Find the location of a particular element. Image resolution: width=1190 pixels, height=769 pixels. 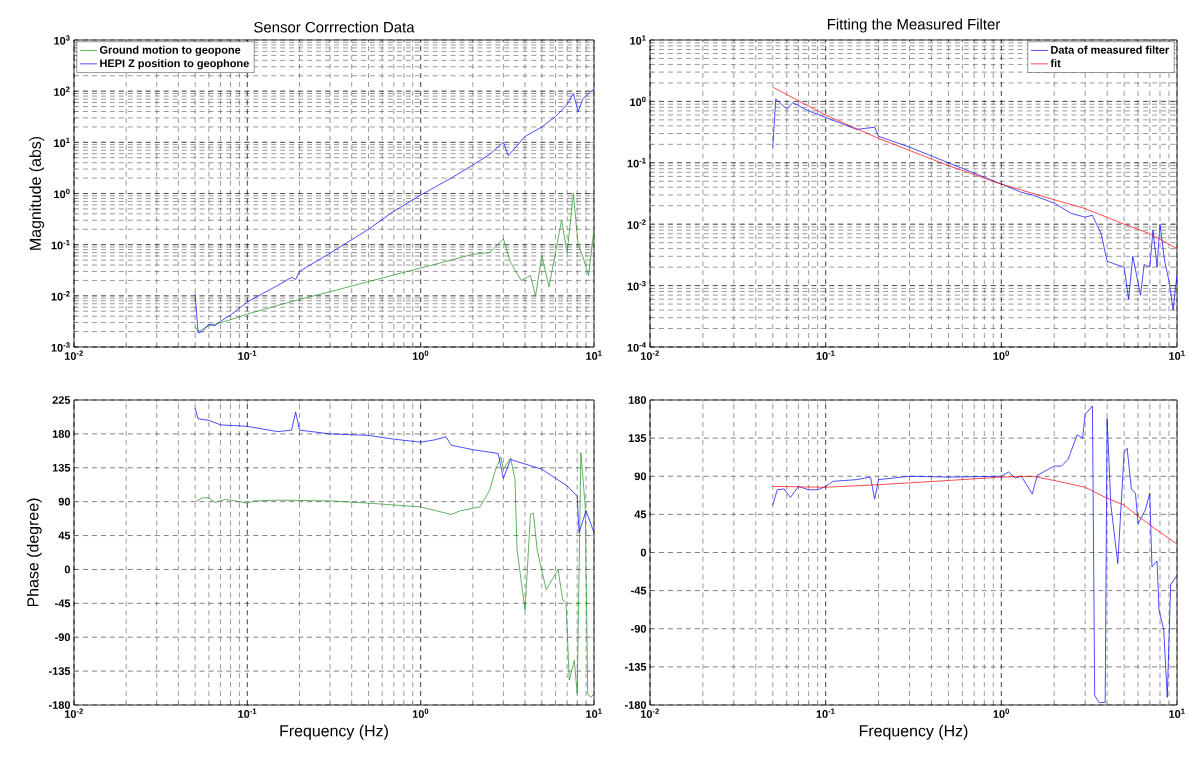

legend-label: fit is located at coordinates (1055, 63).